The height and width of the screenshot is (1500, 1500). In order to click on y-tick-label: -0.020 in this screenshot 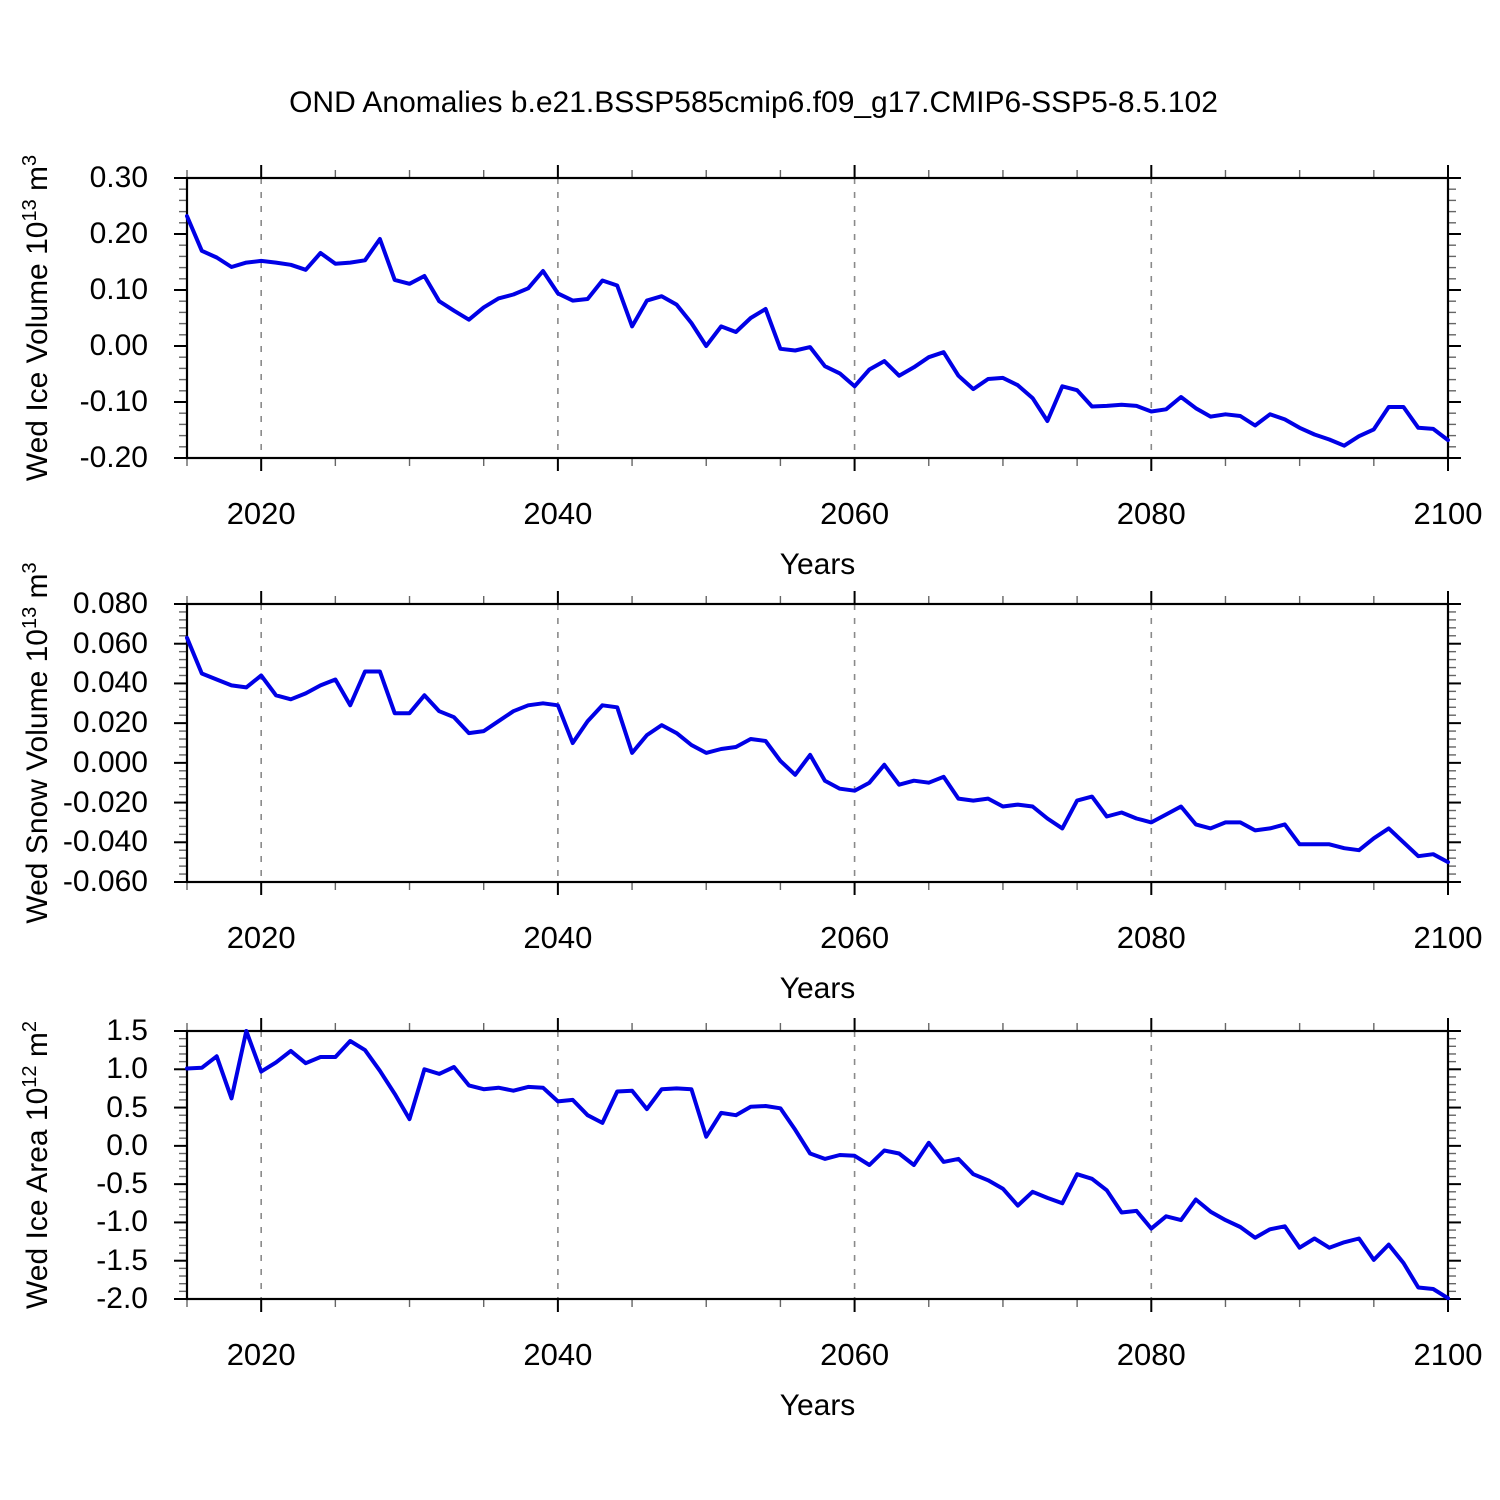, I will do `click(105, 802)`.